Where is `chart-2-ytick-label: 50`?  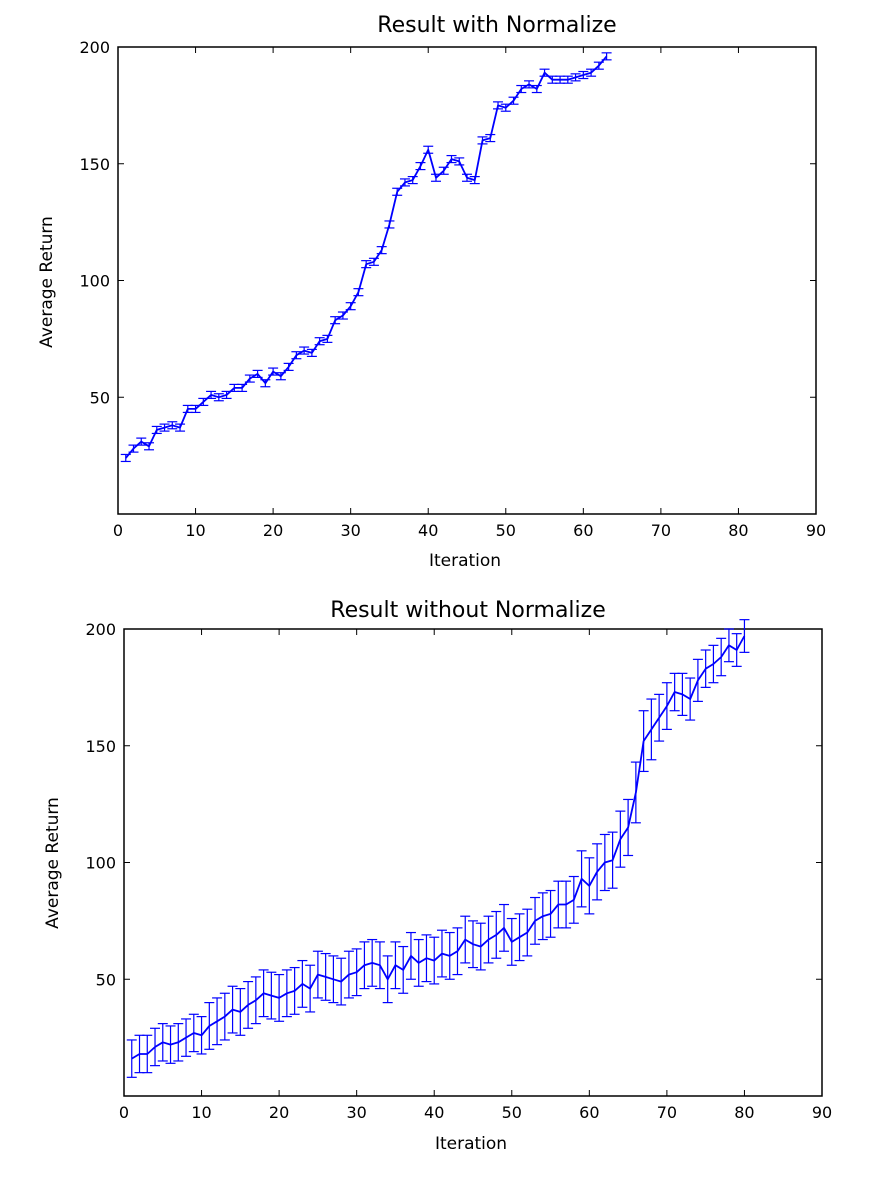 chart-2-ytick-label: 50 is located at coordinates (106, 979).